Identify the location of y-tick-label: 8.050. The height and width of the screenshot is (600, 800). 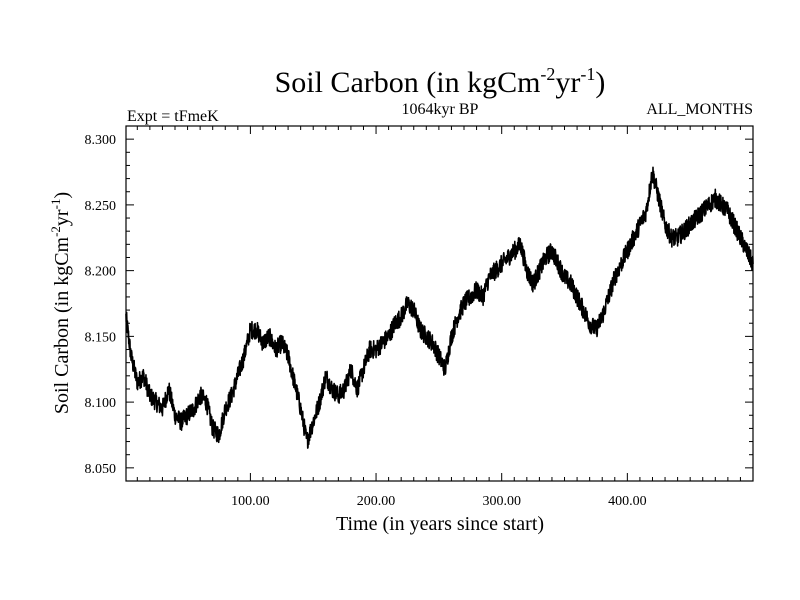
(101, 469).